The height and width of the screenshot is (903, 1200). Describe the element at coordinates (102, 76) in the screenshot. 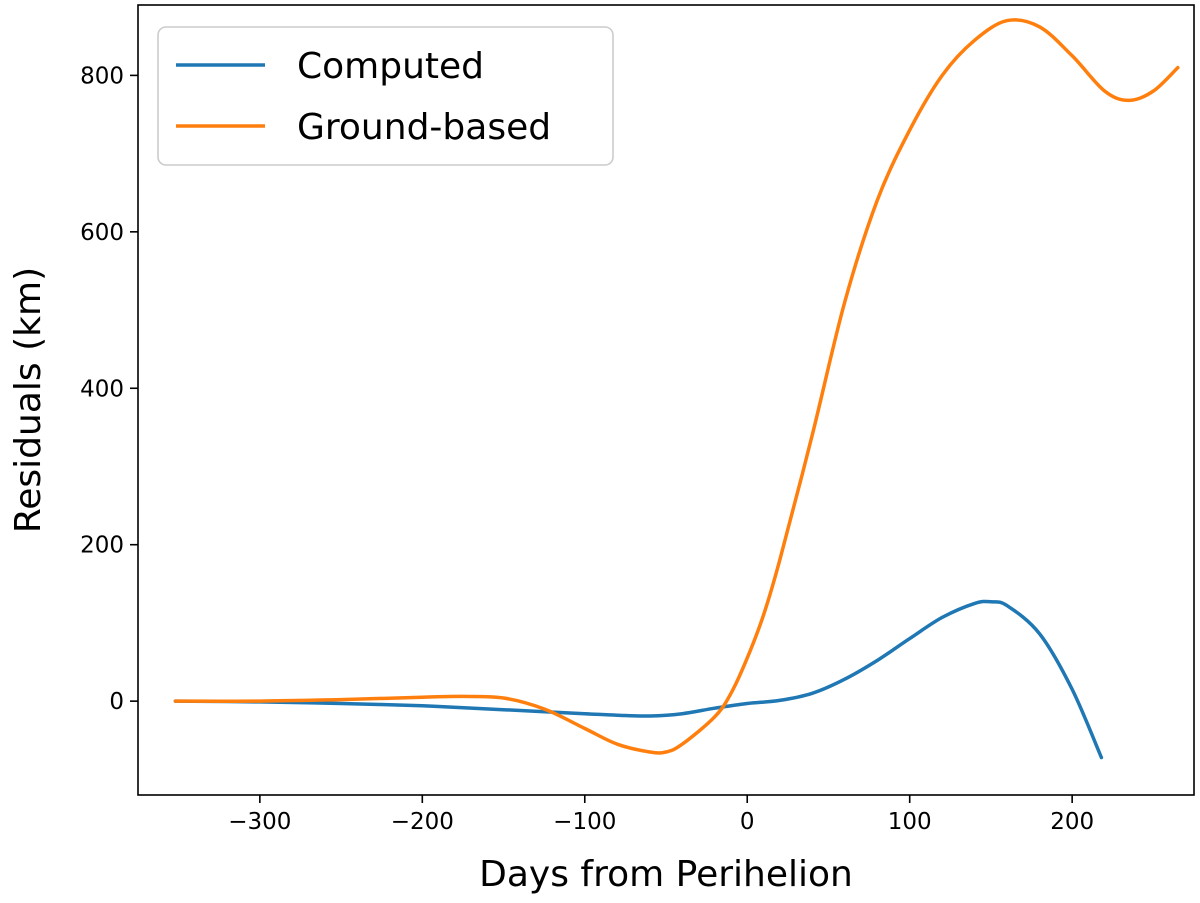

I see `y-tick-label: 800` at that location.